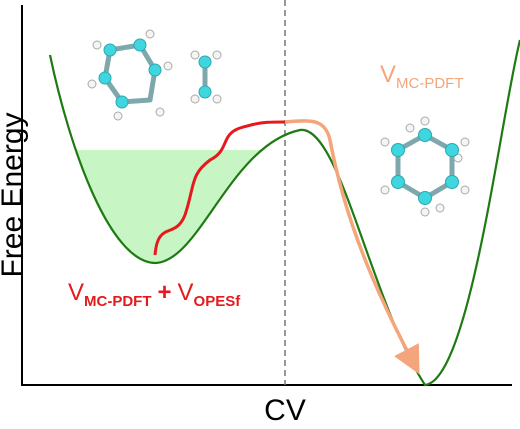  I want to click on molecule-butadiene, so click(130, 75).